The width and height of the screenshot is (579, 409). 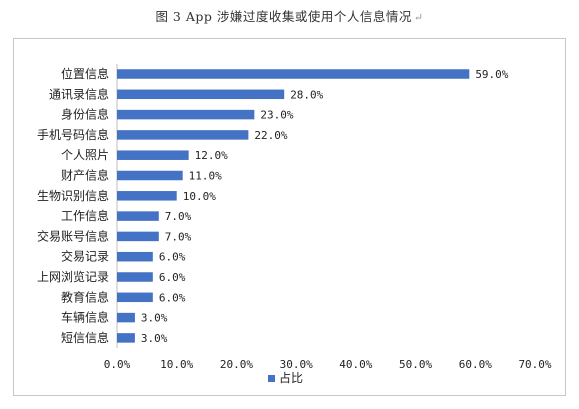 I want to click on x-tick-label: 40.0%, so click(x=355, y=364).